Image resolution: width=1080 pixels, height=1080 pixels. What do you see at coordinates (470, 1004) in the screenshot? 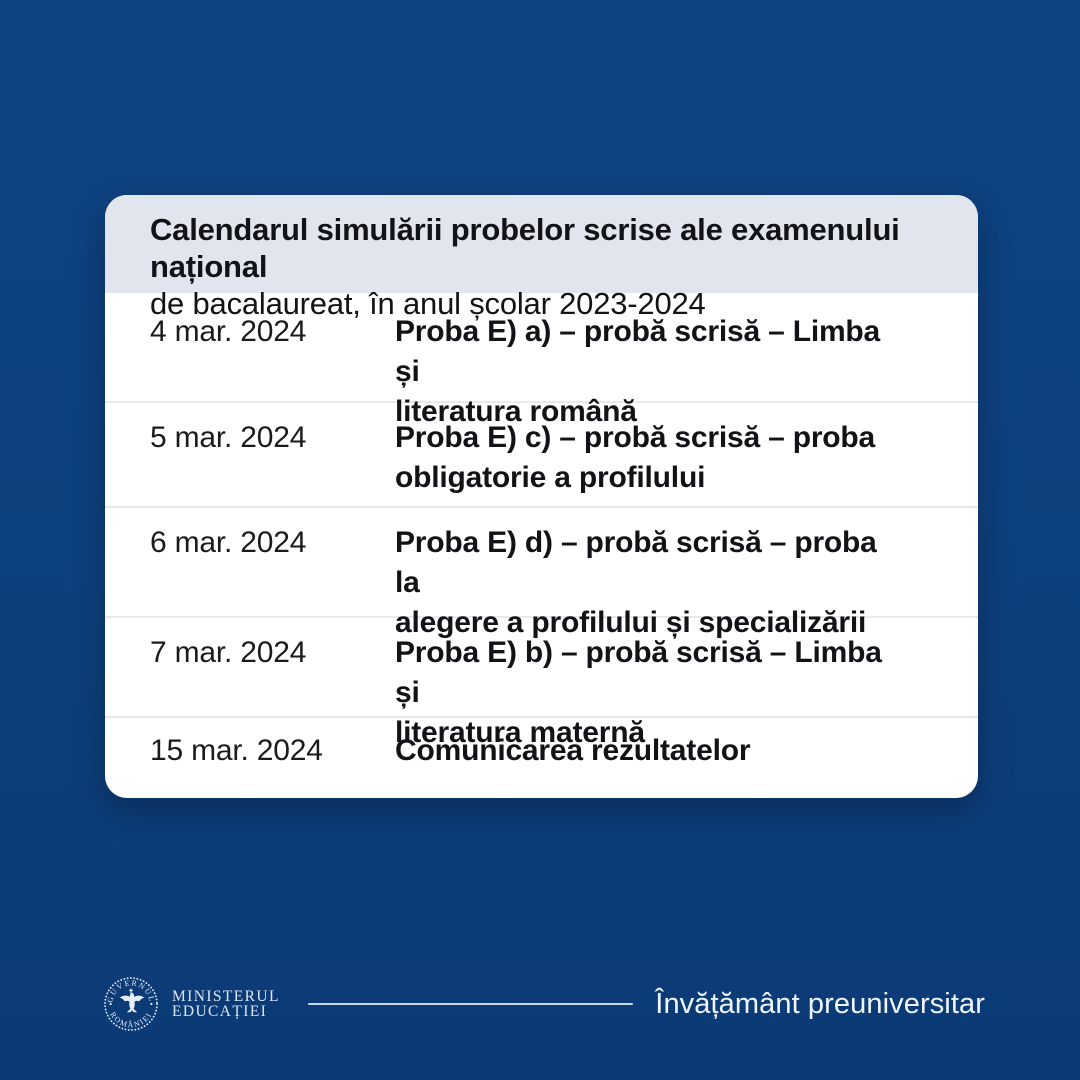
I see `footer-divider-line` at bounding box center [470, 1004].